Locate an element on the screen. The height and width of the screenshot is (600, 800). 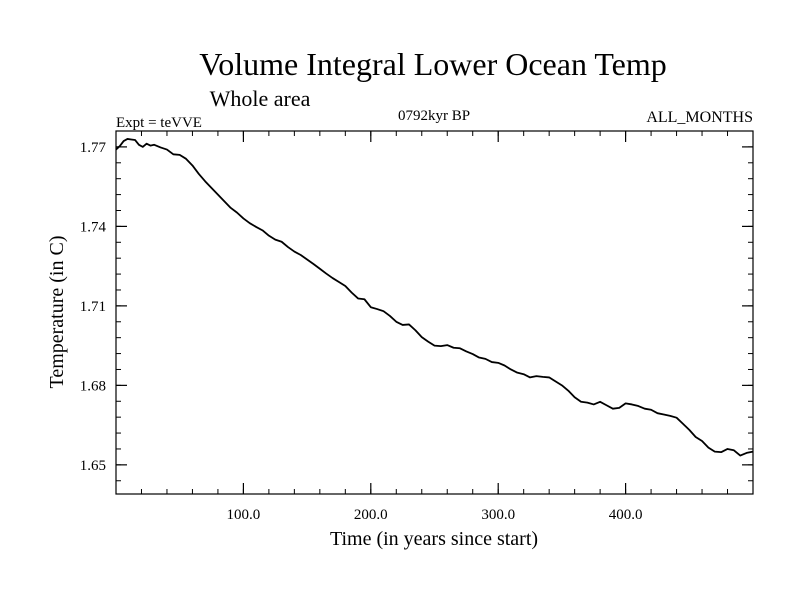
y-tick-label: 1.71 is located at coordinates (93, 307).